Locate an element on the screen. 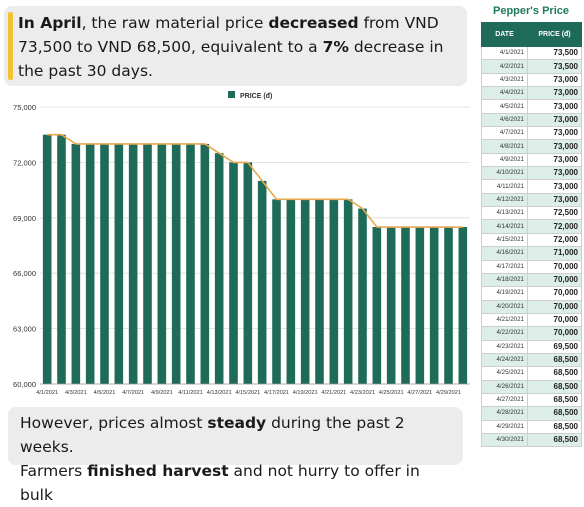 The image size is (584, 507). date-cell: 4/29/2021 is located at coordinates (504, 426).